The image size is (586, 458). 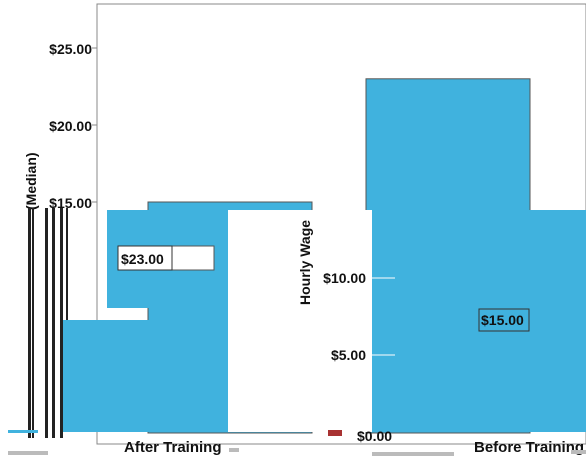 What do you see at coordinates (142, 259) in the screenshot?
I see `data-label-after: $23.00` at bounding box center [142, 259].